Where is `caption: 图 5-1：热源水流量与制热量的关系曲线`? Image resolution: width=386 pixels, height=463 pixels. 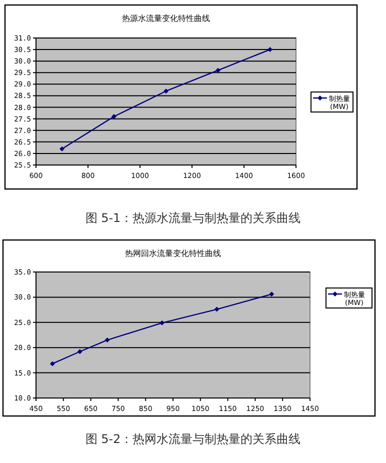
caption: 图 5-1：热源水流量与制热量的关系曲线 is located at coordinates (193, 218).